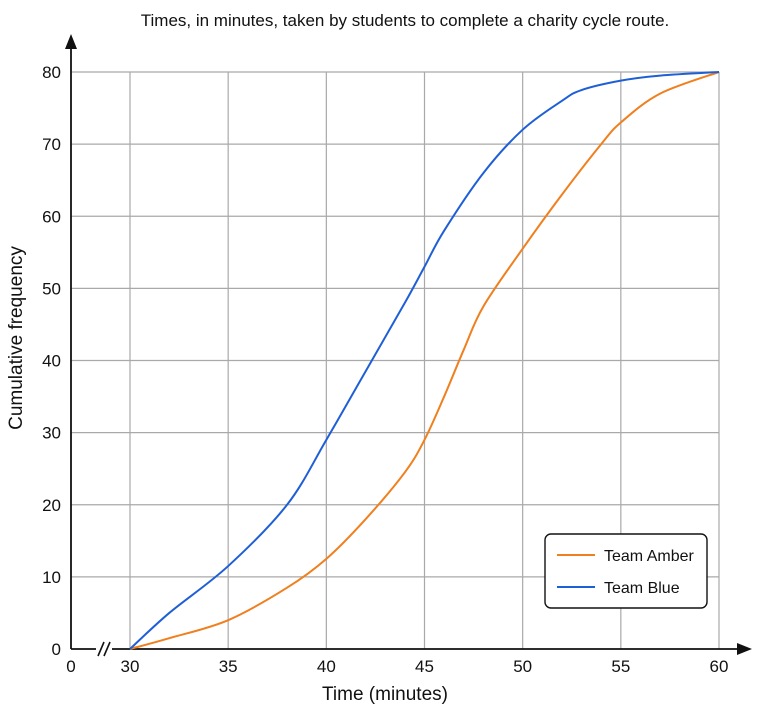  What do you see at coordinates (649, 556) in the screenshot?
I see `legend-label-team-amber: Team Amber` at bounding box center [649, 556].